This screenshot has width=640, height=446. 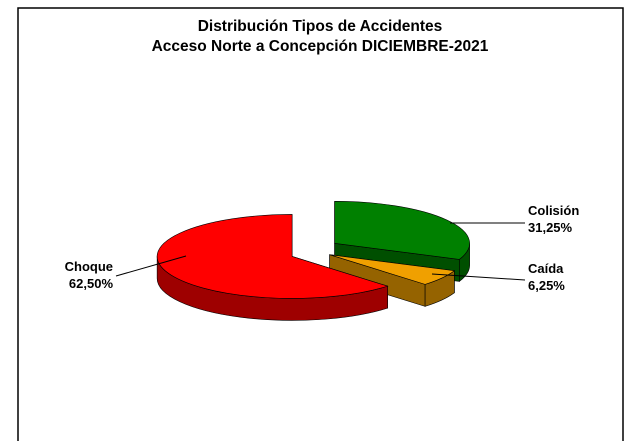 I want to click on slice-value-label: 31,25%, so click(x=550, y=227).